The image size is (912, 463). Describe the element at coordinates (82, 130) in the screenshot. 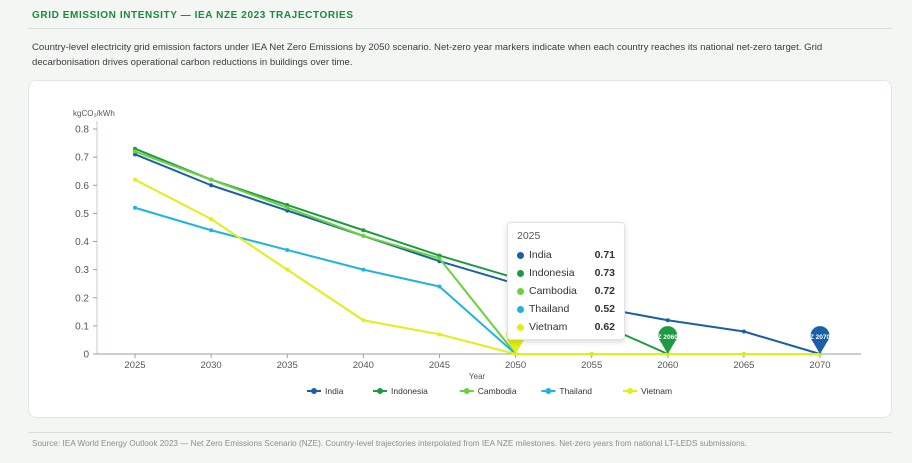

I see `y-tick-label: 0.8` at that location.